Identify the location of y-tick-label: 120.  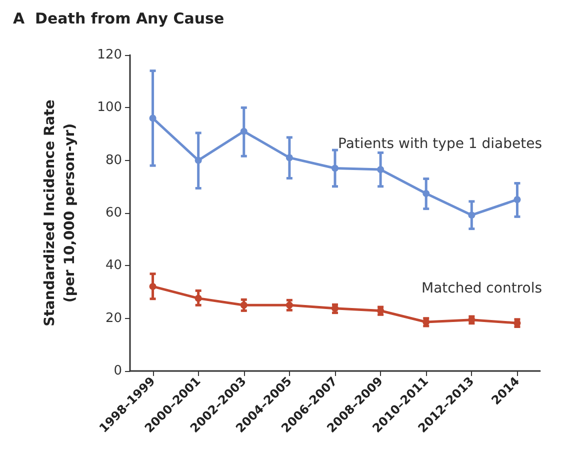
(109, 55).